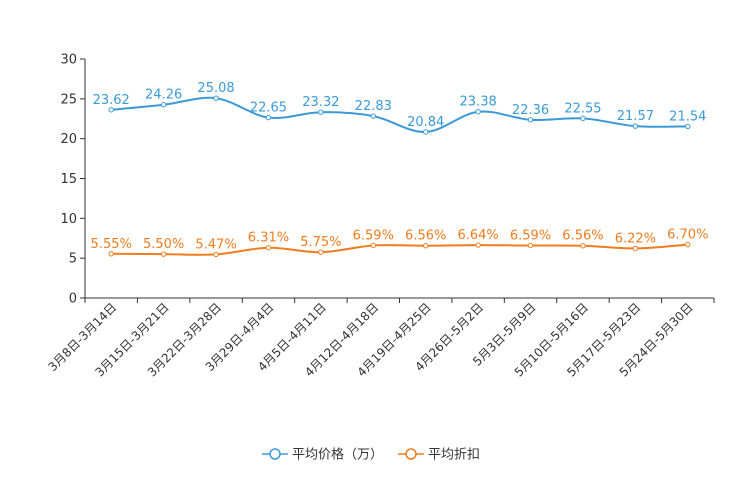 Image resolution: width=744 pixels, height=496 pixels. Describe the element at coordinates (163, 244) in the screenshot. I see `data-label: 5.50%` at that location.